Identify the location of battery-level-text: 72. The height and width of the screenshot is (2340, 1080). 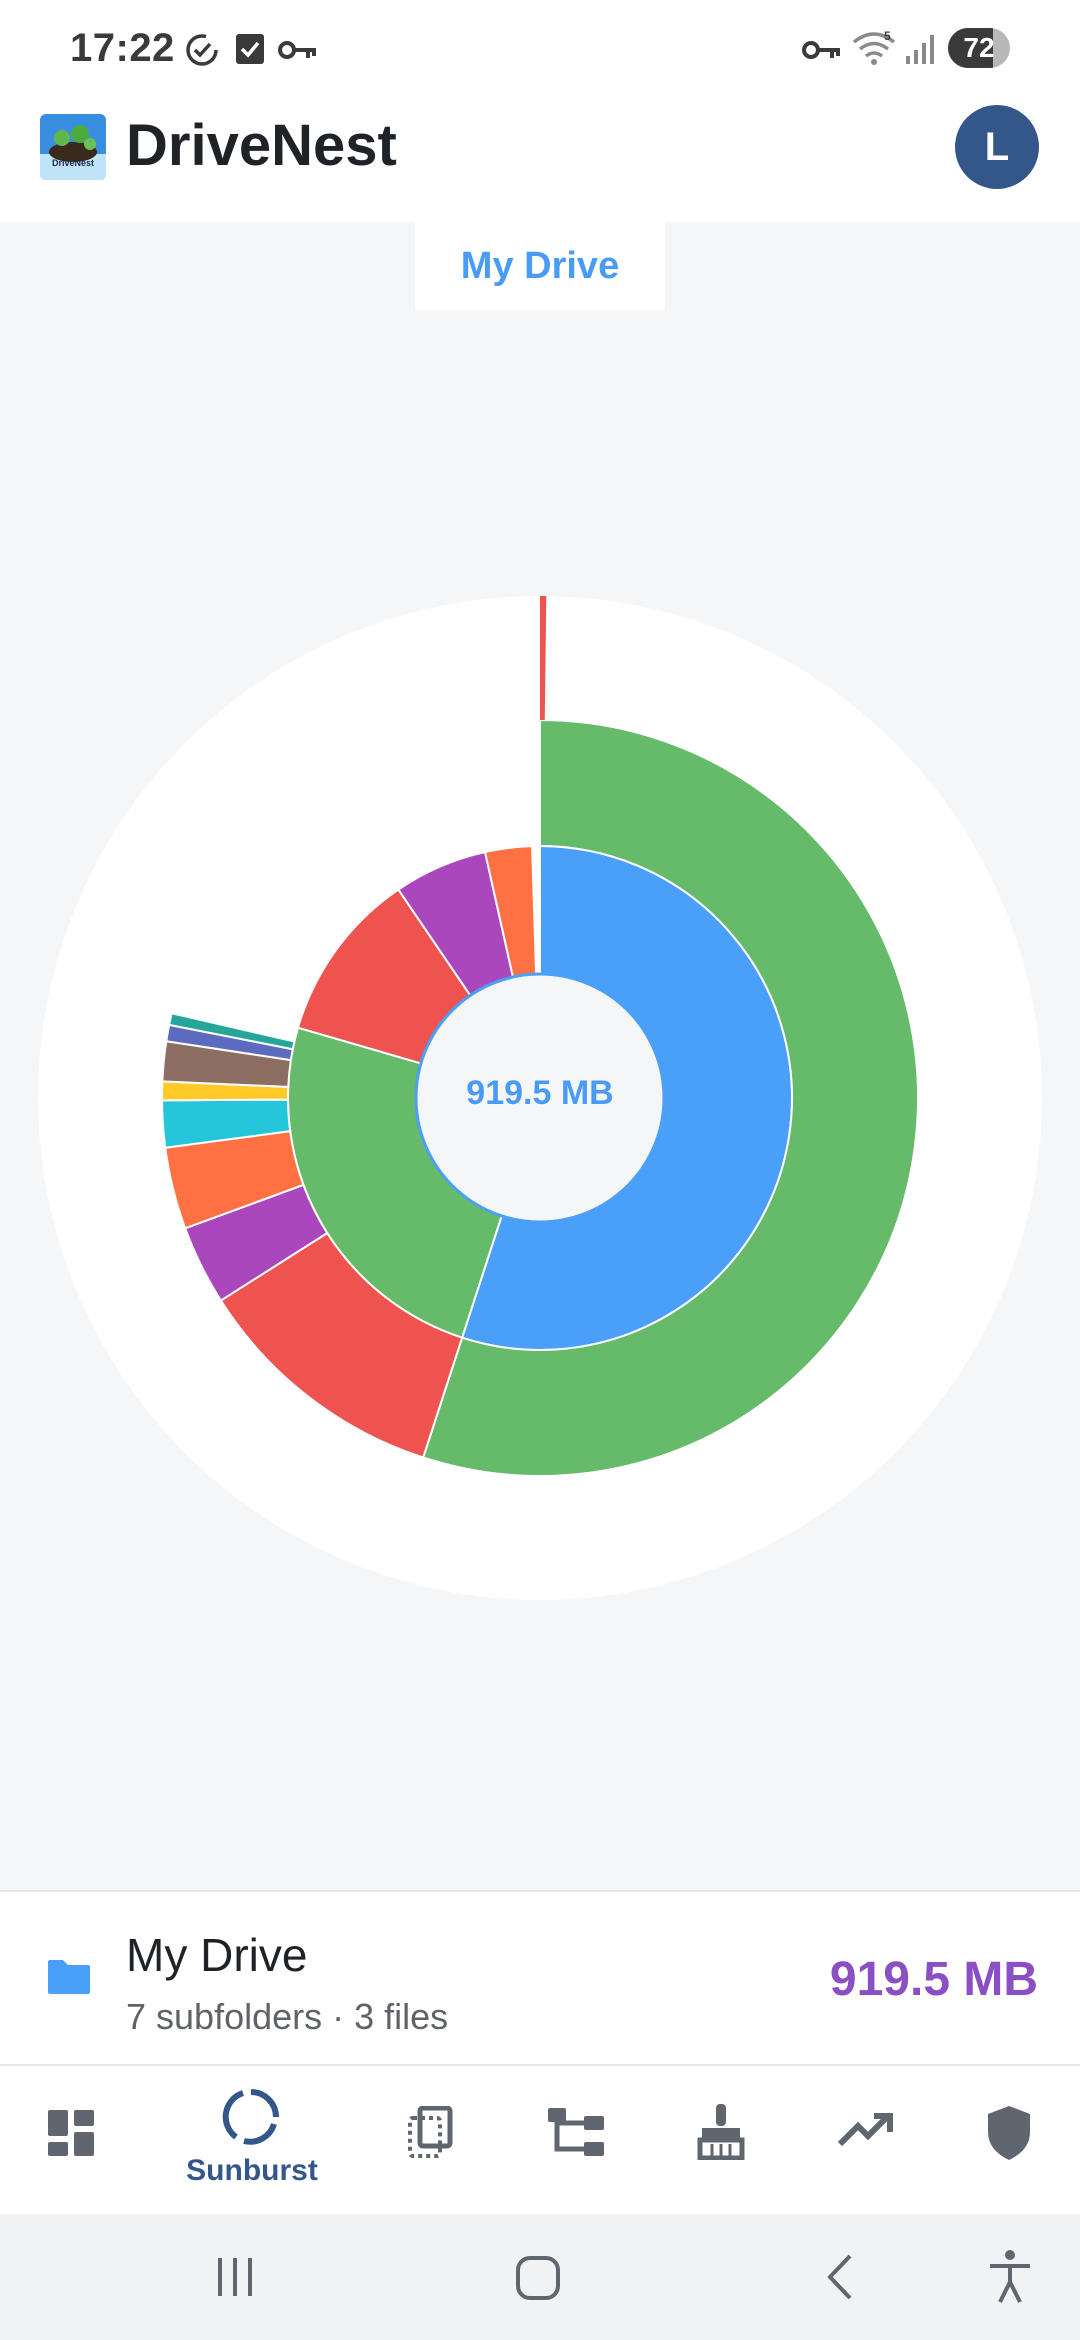
(979, 47).